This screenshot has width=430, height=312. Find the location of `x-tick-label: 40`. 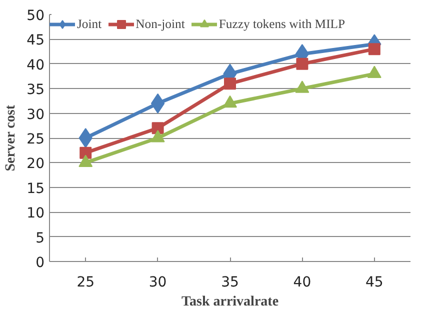

x-tick-label: 40 is located at coordinates (302, 282).